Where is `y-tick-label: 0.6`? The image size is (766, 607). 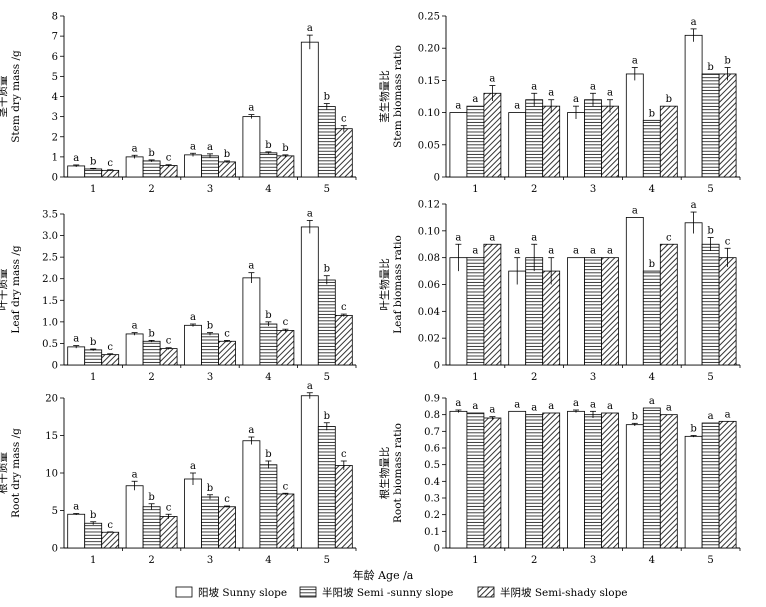
y-tick-label: 0.6 is located at coordinates (432, 449).